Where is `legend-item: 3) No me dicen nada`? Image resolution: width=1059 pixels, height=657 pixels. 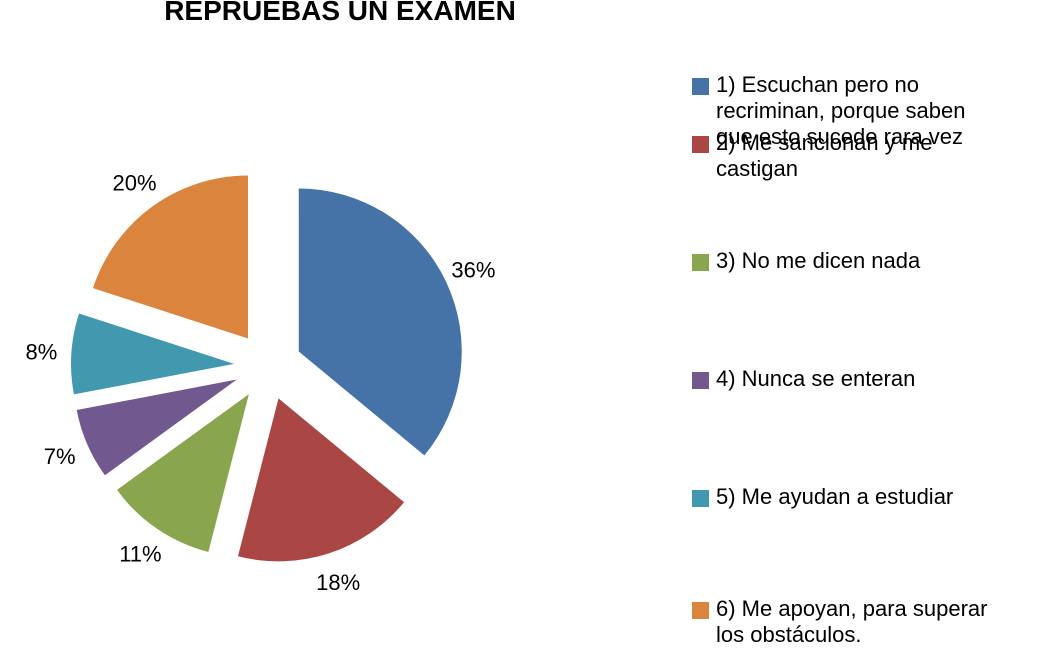 legend-item: 3) No me dicen nada is located at coordinates (841, 261).